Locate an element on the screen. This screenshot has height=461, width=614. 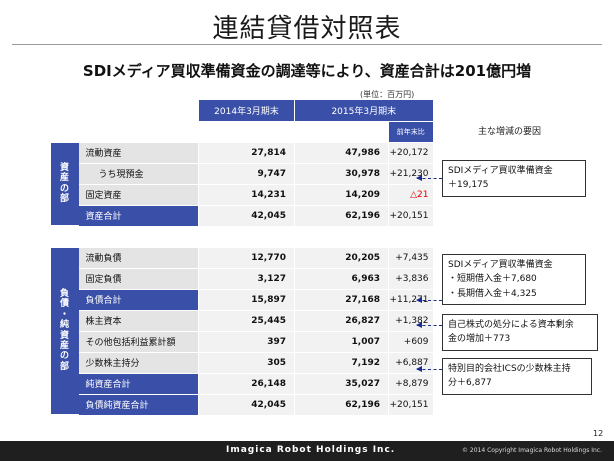
value-2015: 27,168 is located at coordinates (341, 300).